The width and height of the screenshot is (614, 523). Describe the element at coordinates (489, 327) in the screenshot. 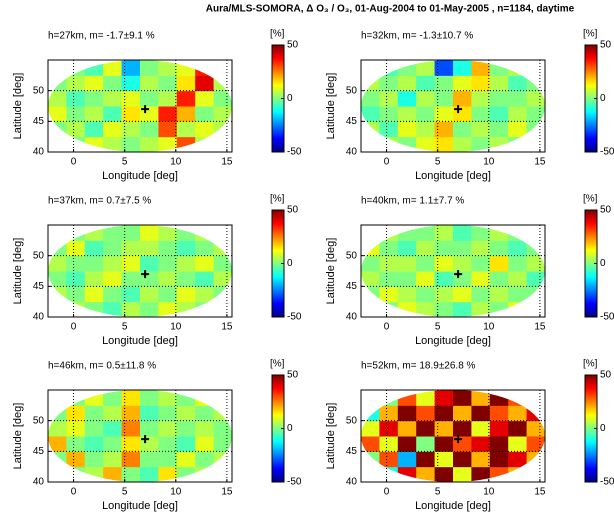

I see `x-tick-label: 10` at that location.